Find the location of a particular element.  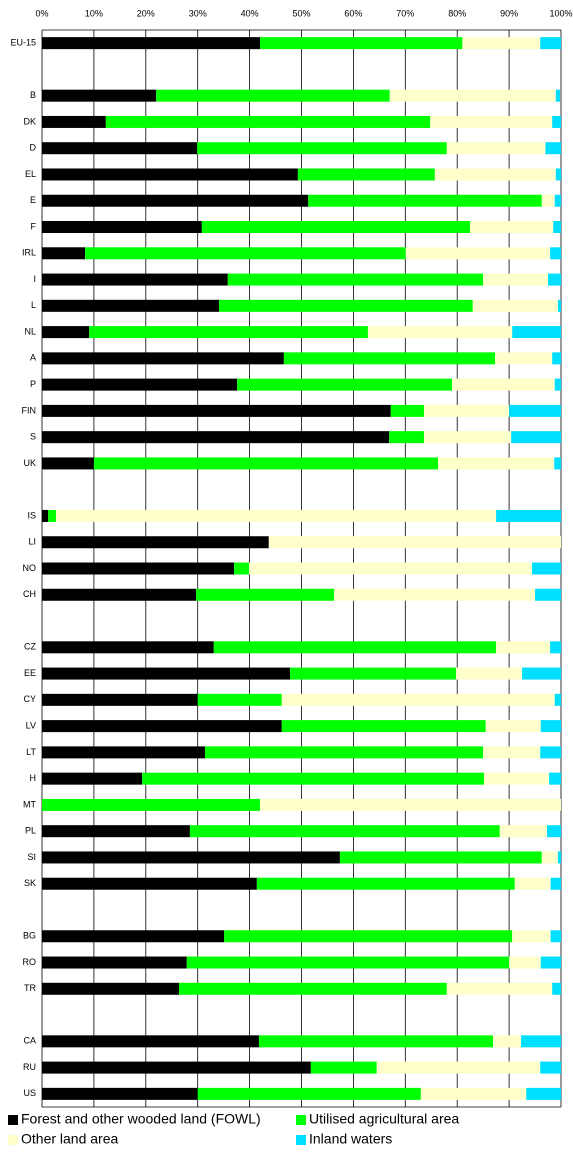

y-tick-label: NL is located at coordinates (30, 331).